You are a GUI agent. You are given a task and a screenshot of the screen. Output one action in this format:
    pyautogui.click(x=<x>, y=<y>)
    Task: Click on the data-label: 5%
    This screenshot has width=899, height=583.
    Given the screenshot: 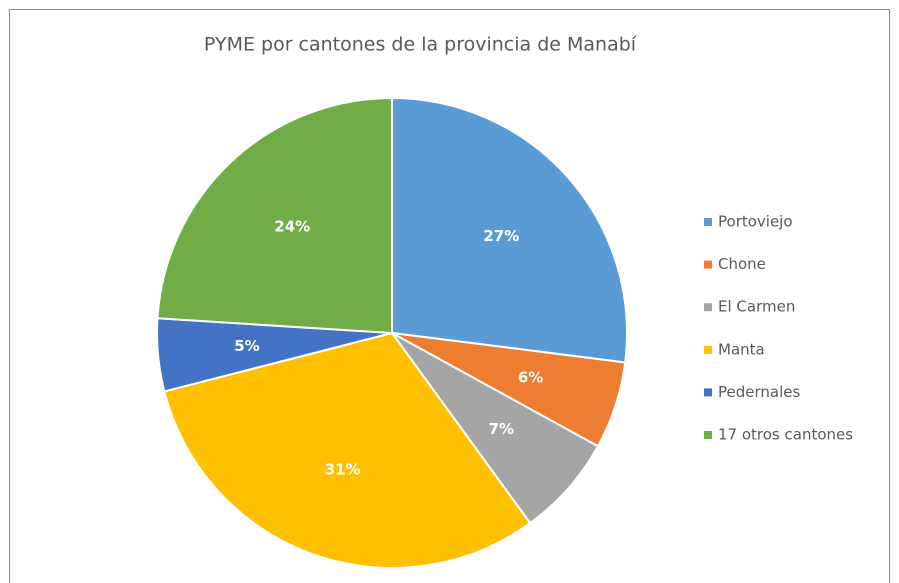 What is the action you would take?
    pyautogui.click(x=246, y=346)
    